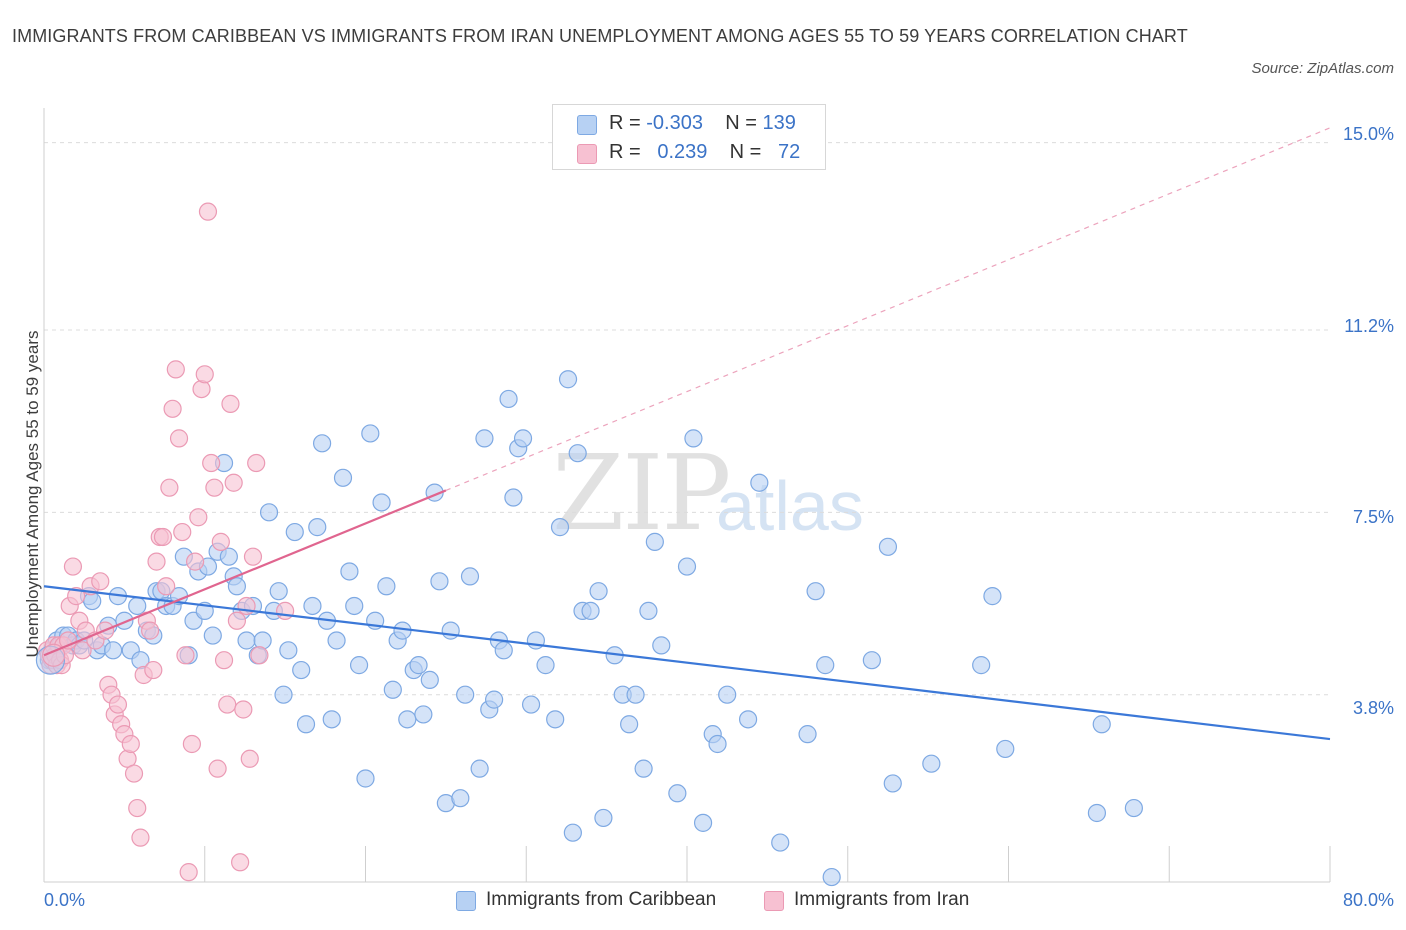 This screenshot has width=1406, height=930. Describe the element at coordinates (65, 900) in the screenshot. I see `x-tick-label-min: 0.0%` at that location.